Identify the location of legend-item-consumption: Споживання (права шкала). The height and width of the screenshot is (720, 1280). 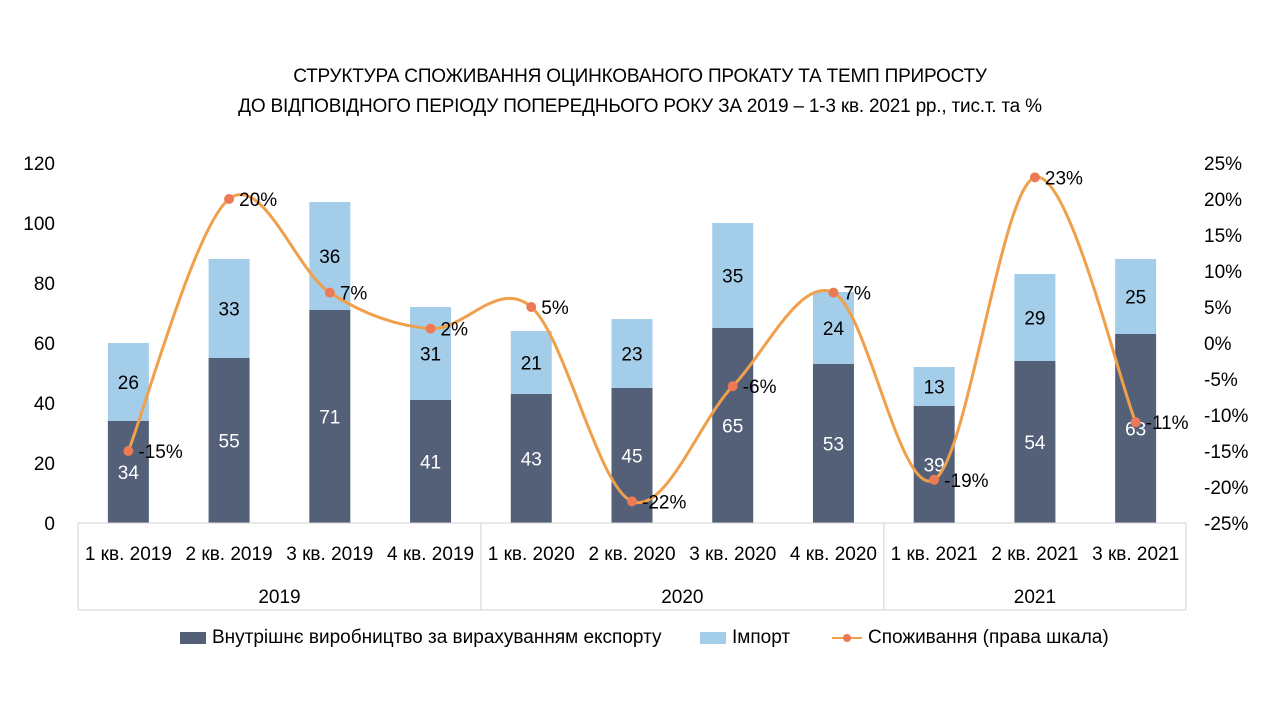
(970, 638).